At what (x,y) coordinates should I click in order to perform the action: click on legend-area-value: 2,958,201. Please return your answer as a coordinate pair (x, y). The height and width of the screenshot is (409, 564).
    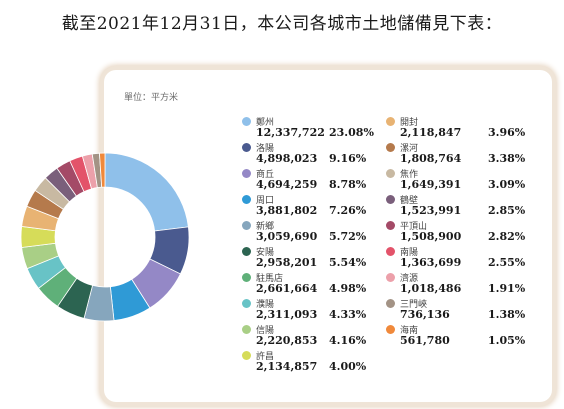
    Looking at the image, I should click on (287, 262).